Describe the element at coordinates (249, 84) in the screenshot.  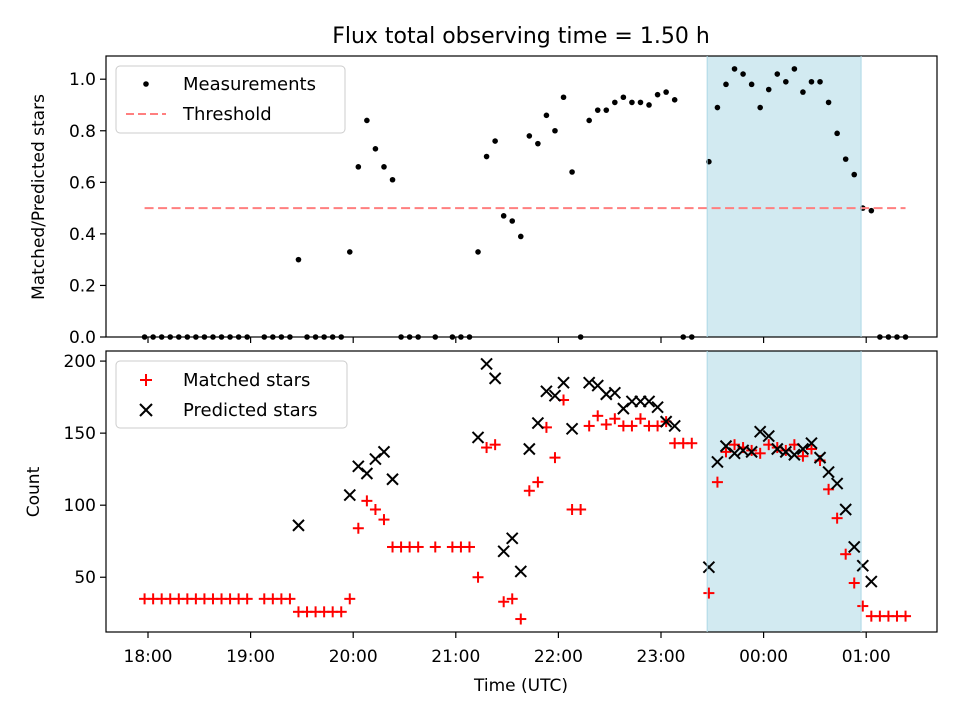
I see `measurements-legend-label: Measurements` at that location.